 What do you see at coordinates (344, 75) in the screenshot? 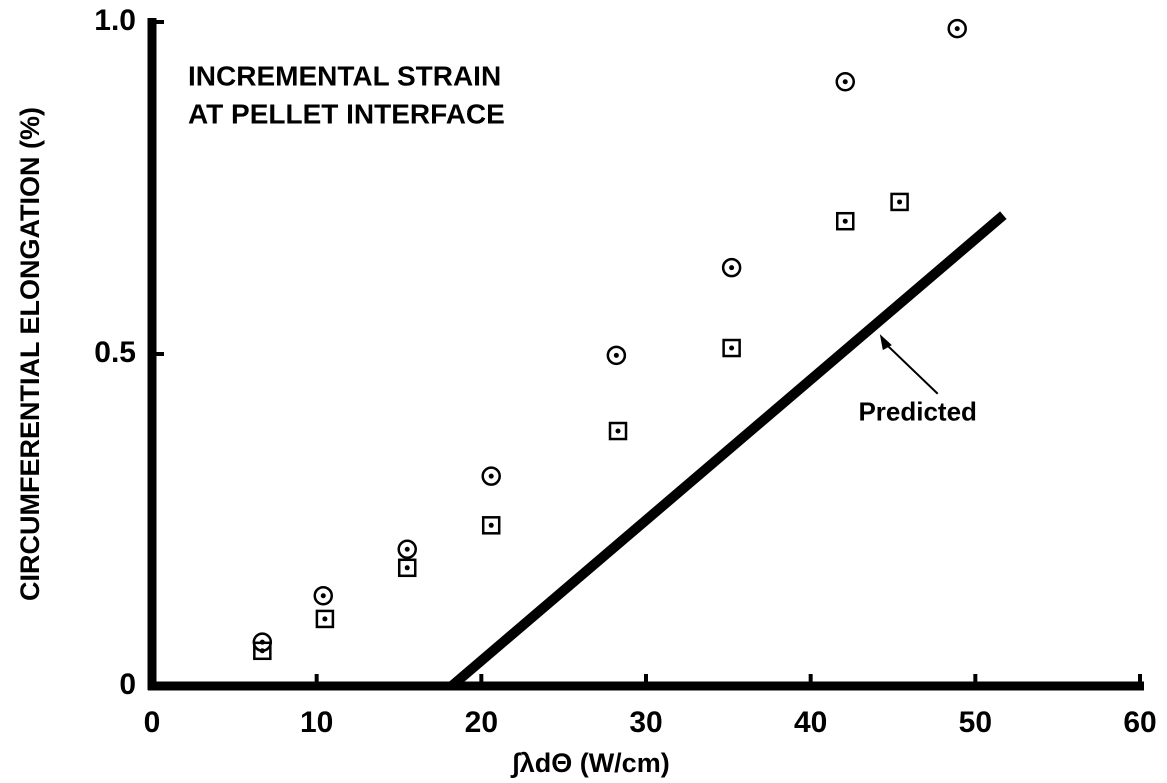
I see `chart-title: INCREMENTAL STRAIN` at bounding box center [344, 75].